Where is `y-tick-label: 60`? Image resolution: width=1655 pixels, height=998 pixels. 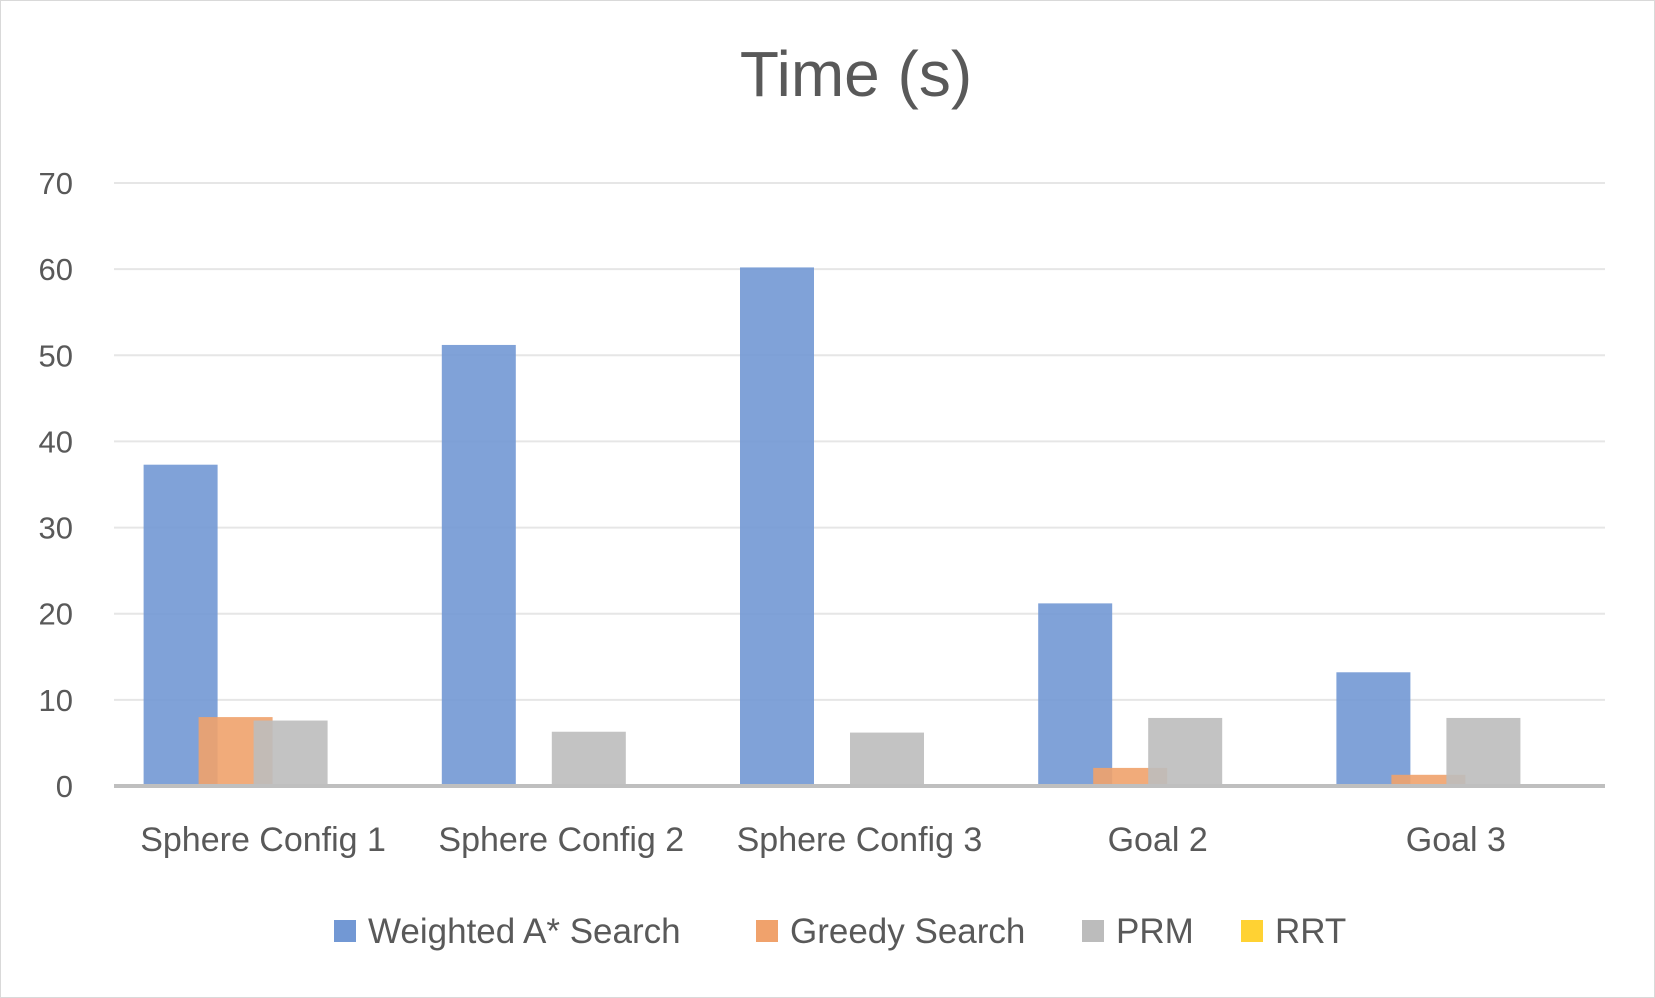
y-tick-label: 60 is located at coordinates (56, 269).